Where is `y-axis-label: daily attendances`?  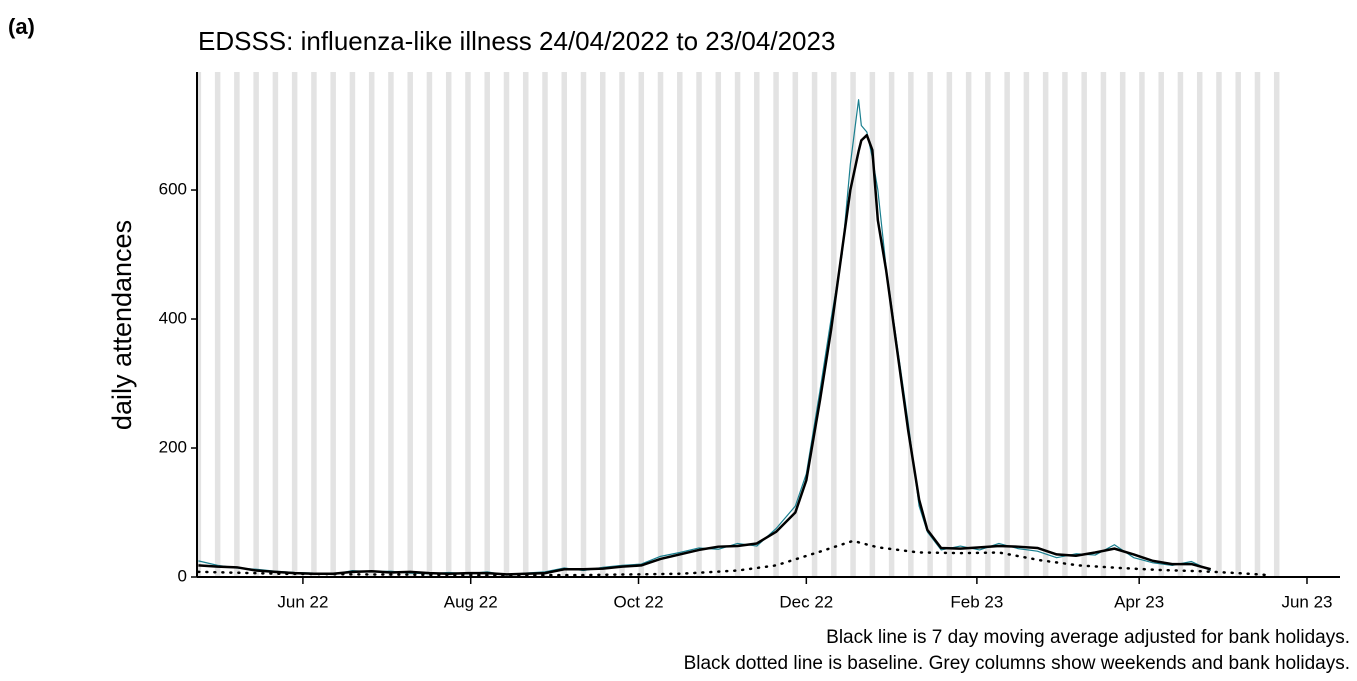 y-axis-label: daily attendances is located at coordinates (122, 325).